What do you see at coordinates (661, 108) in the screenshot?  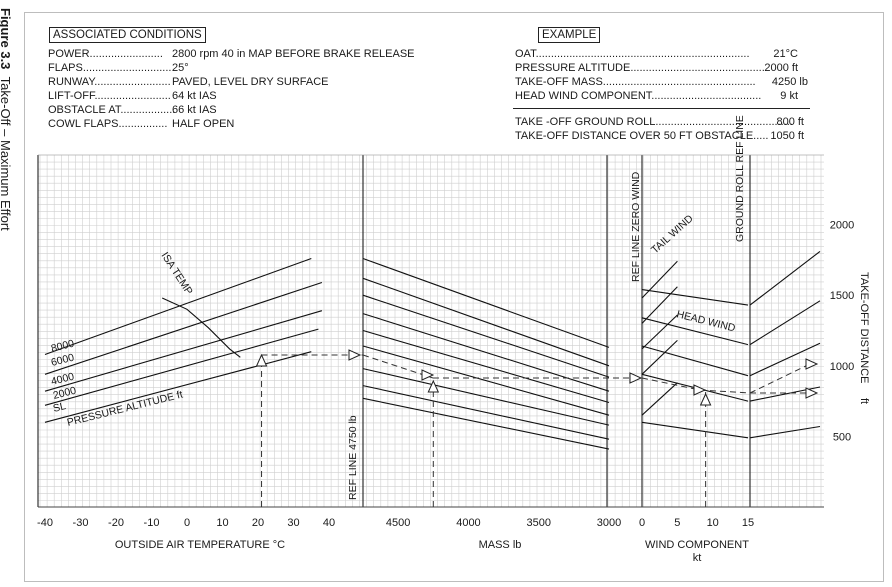 I see `example-divider` at bounding box center [661, 108].